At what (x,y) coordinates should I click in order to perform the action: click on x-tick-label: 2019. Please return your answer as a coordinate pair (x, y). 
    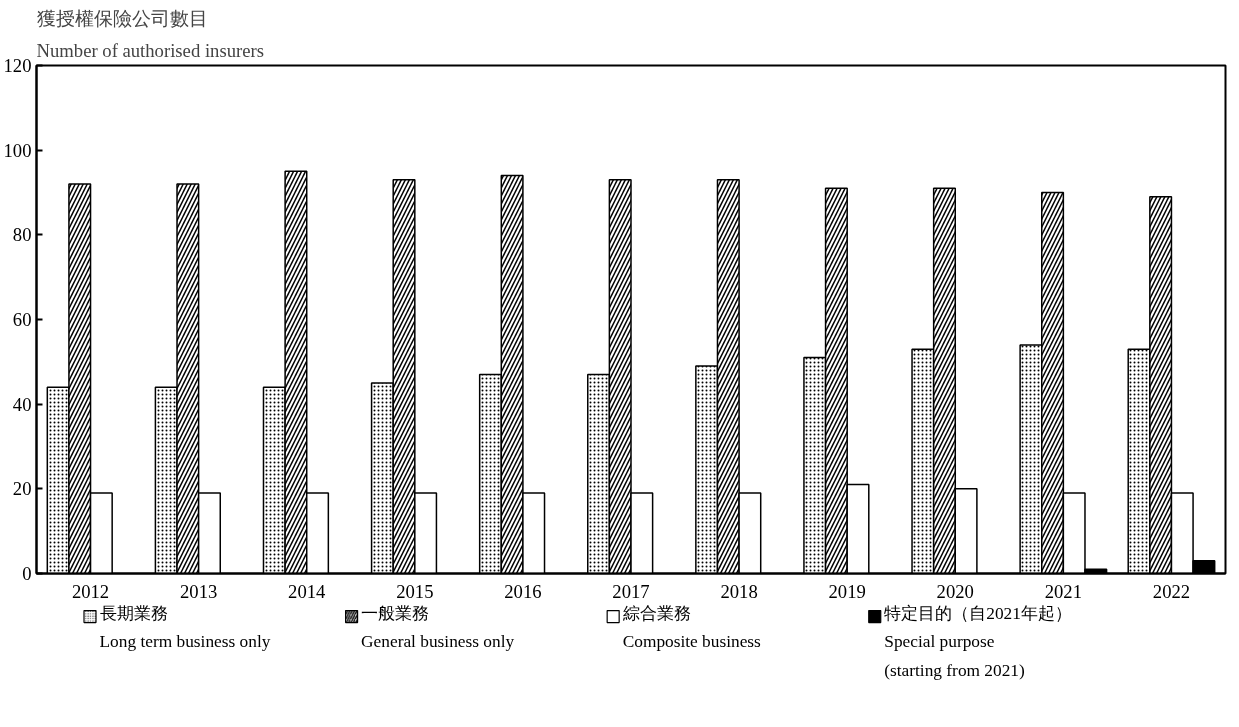
    Looking at the image, I should click on (847, 591).